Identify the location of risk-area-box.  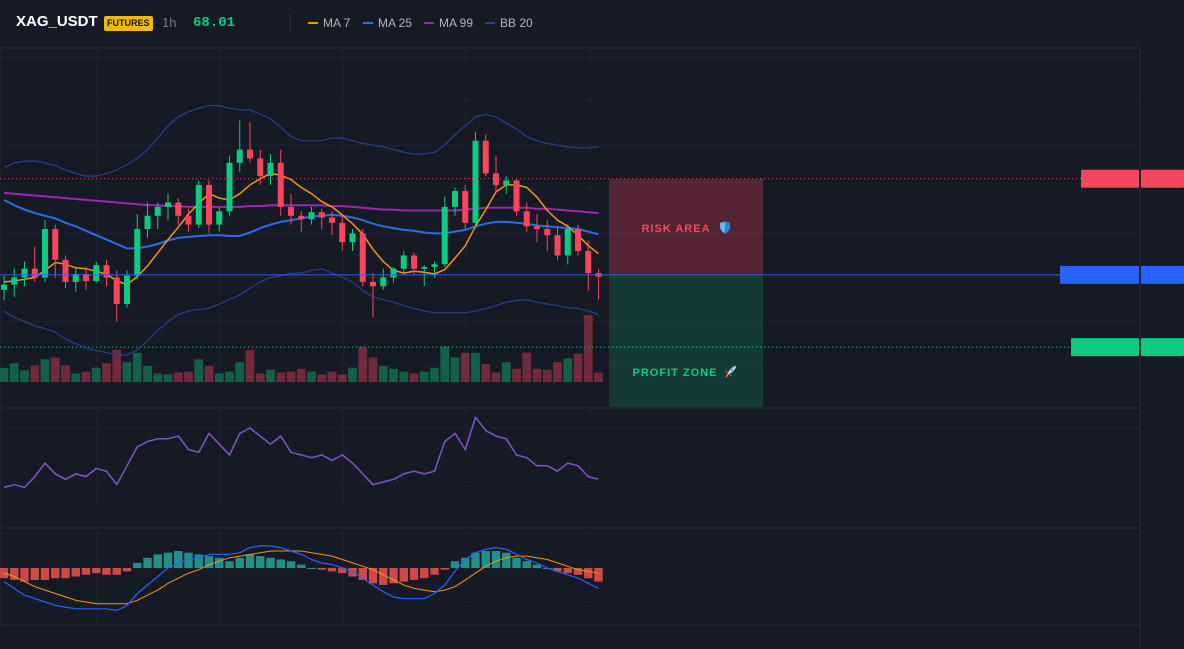
(686, 227).